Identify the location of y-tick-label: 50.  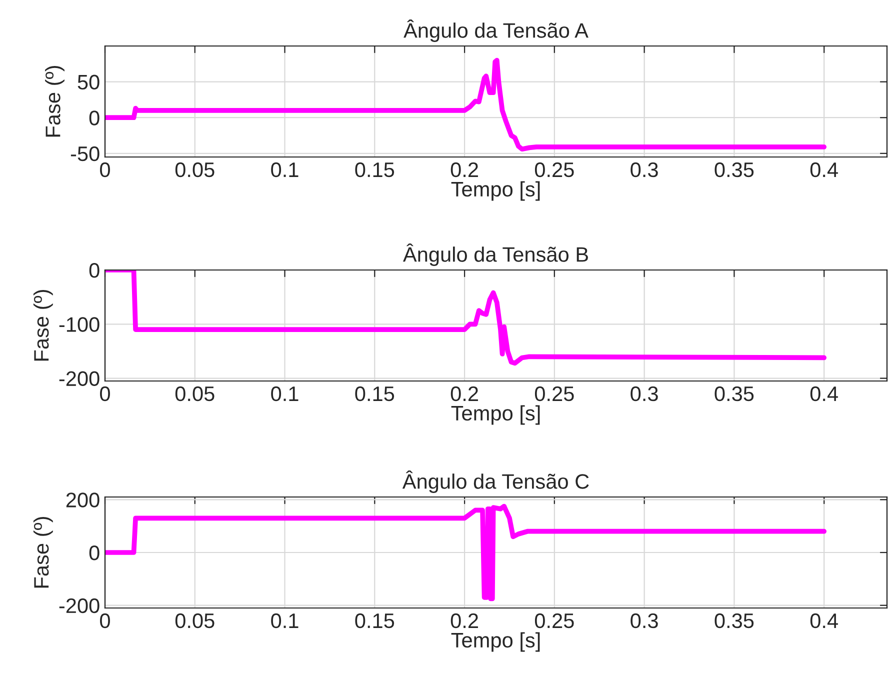
(89, 82).